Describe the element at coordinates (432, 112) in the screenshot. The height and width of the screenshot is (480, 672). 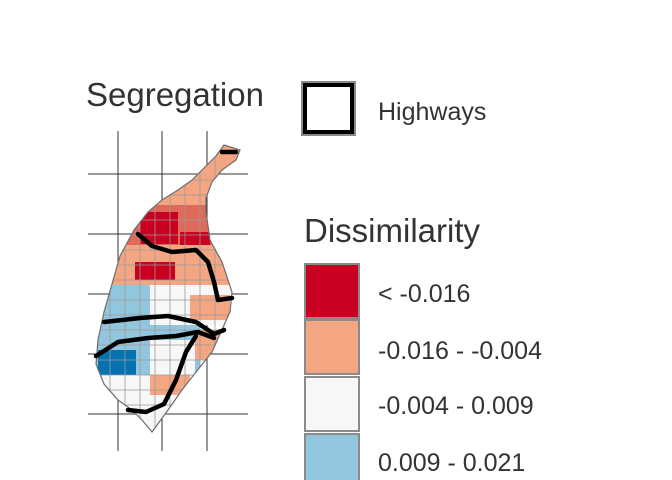
I see `highways-legend-label: Highways` at that location.